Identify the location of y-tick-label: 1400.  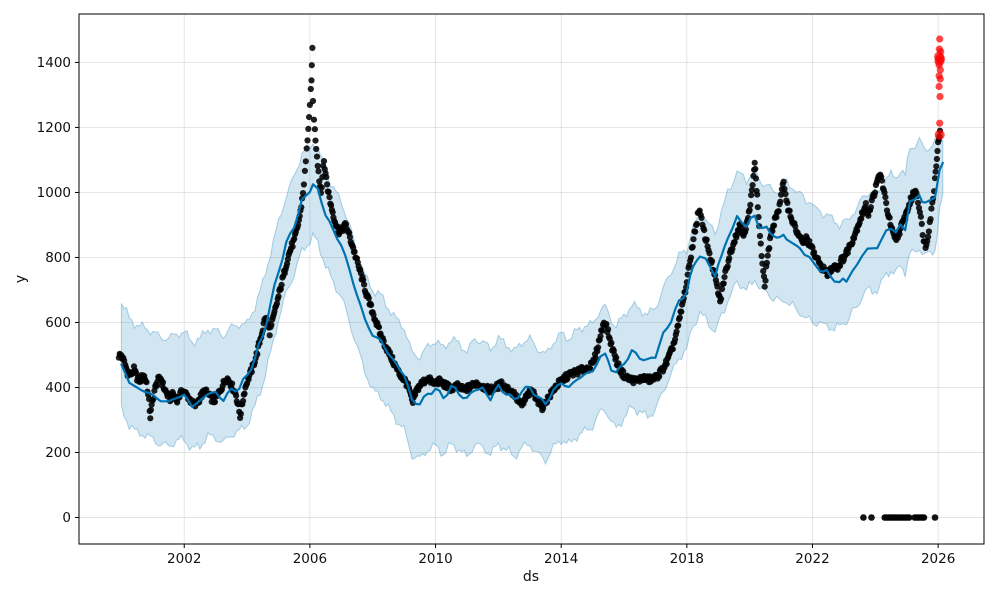
(54, 63).